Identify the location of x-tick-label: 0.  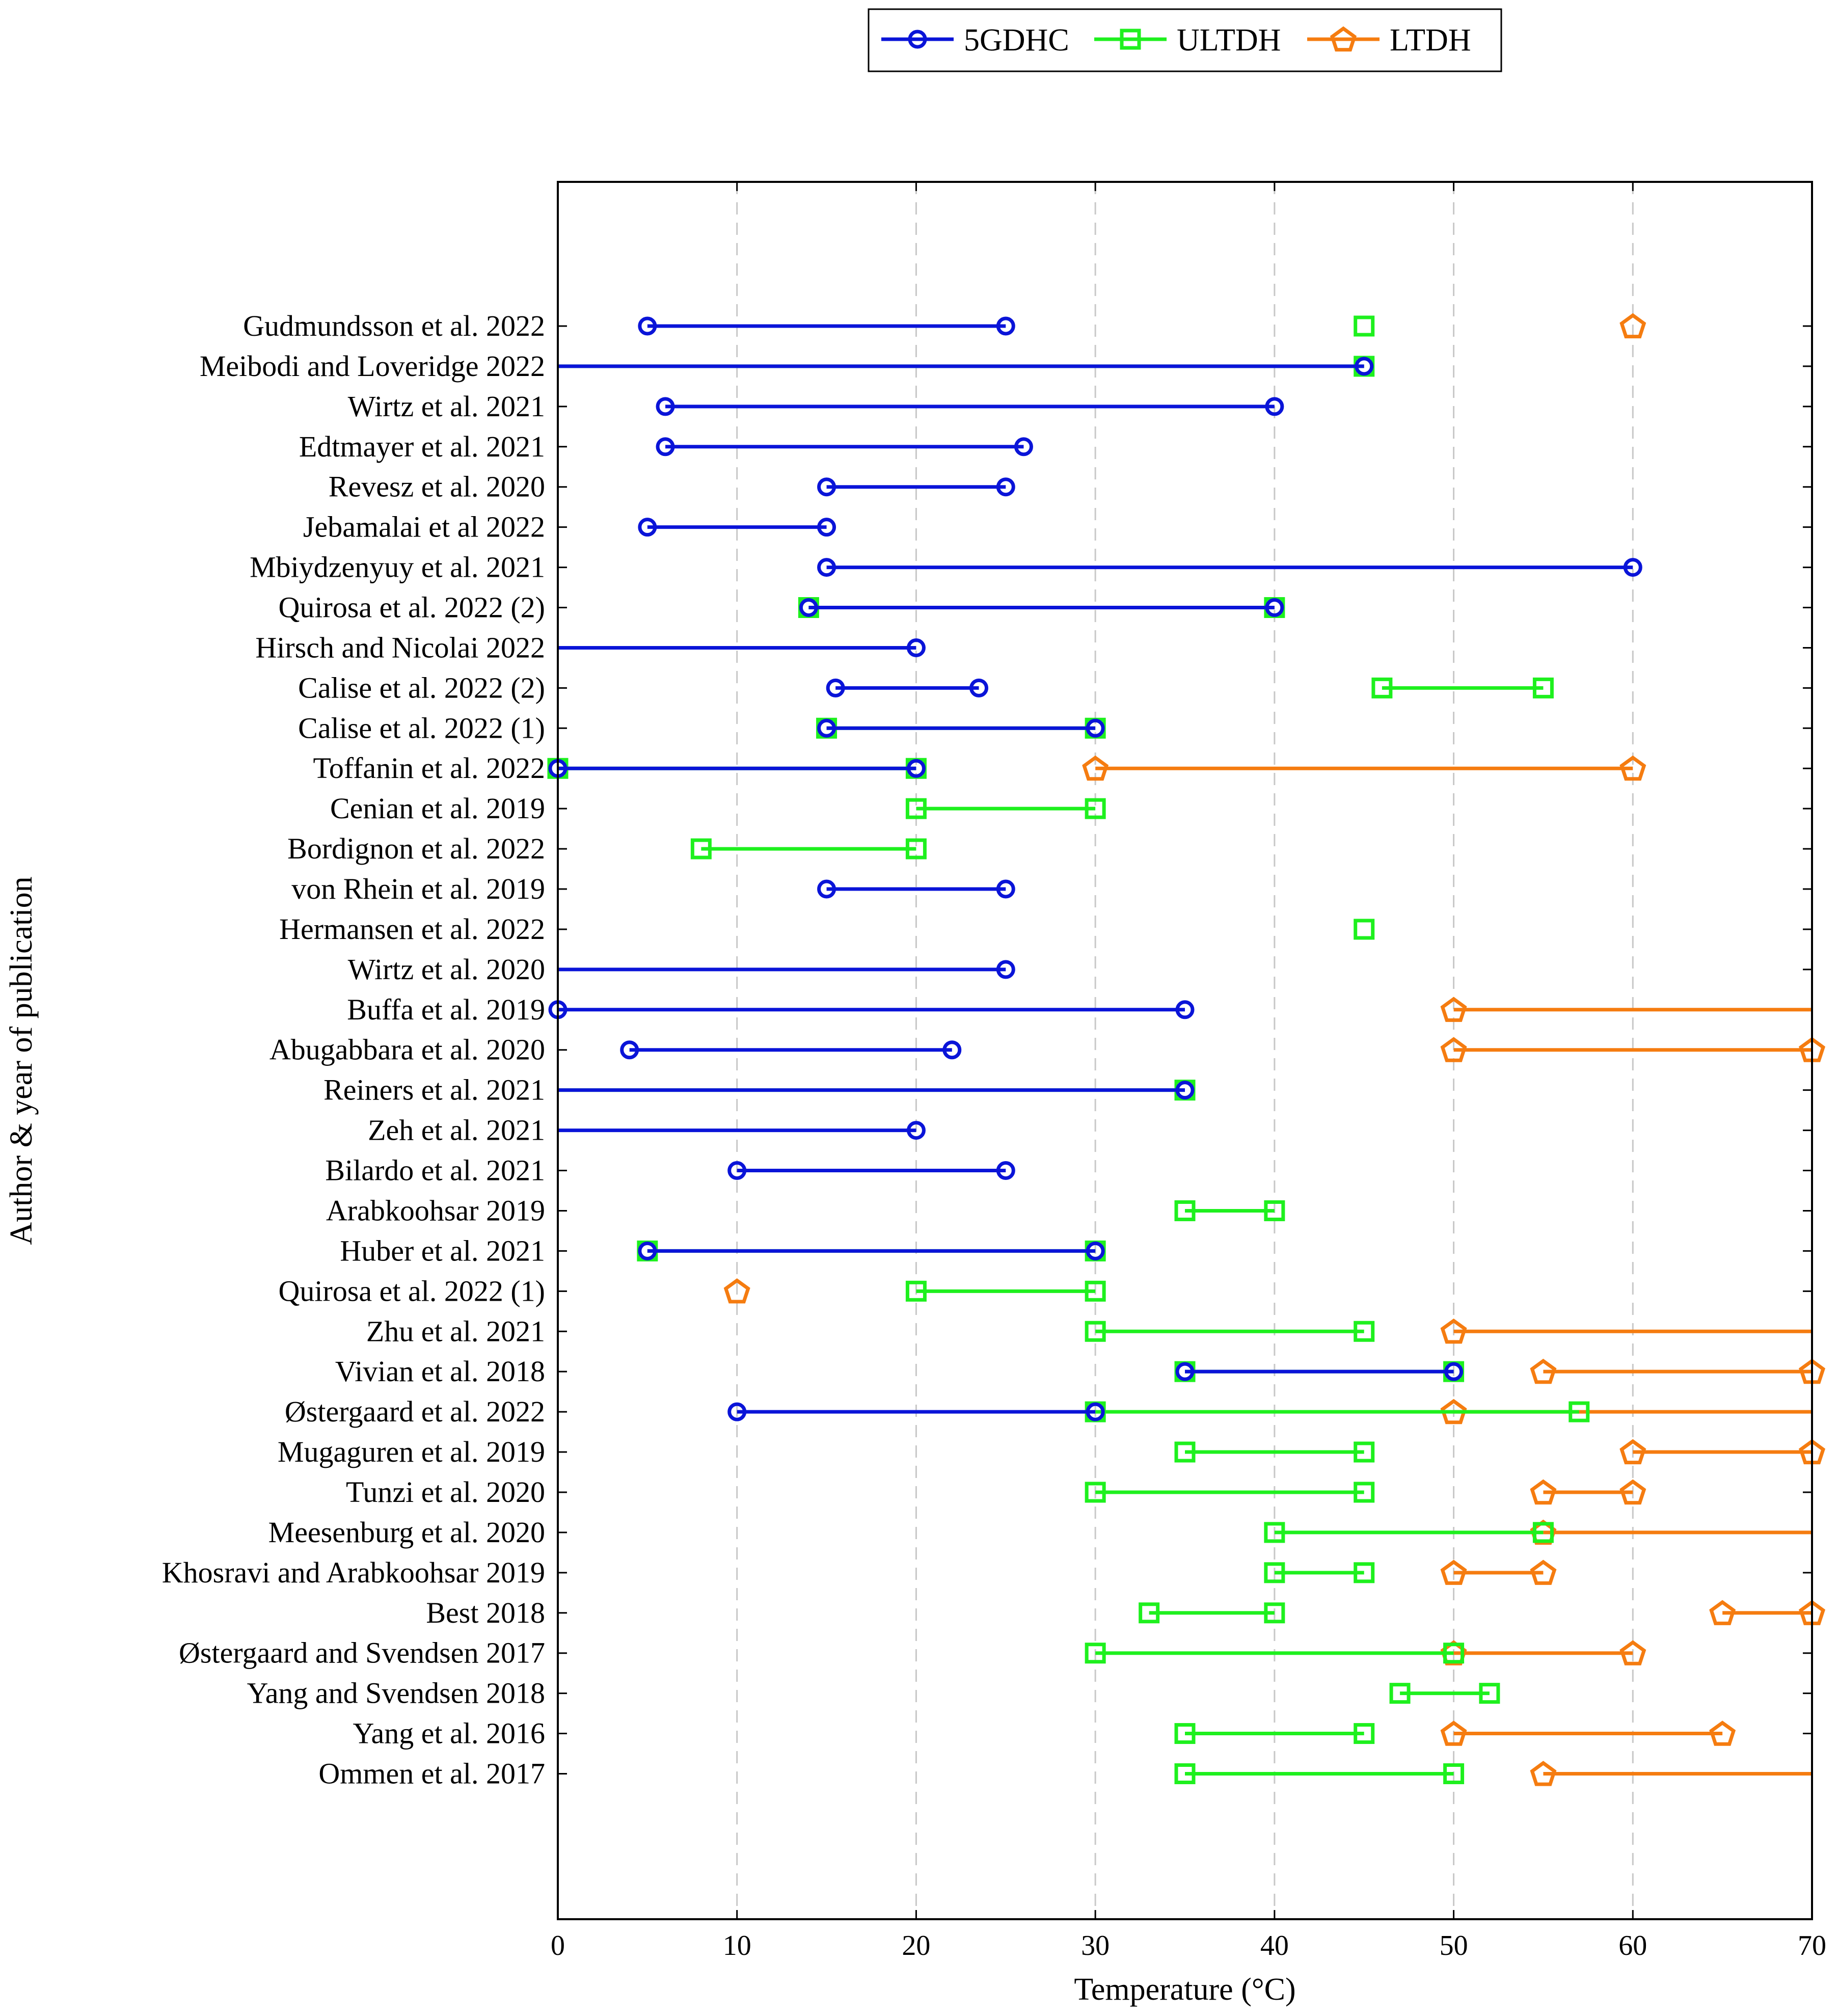
(558, 1946).